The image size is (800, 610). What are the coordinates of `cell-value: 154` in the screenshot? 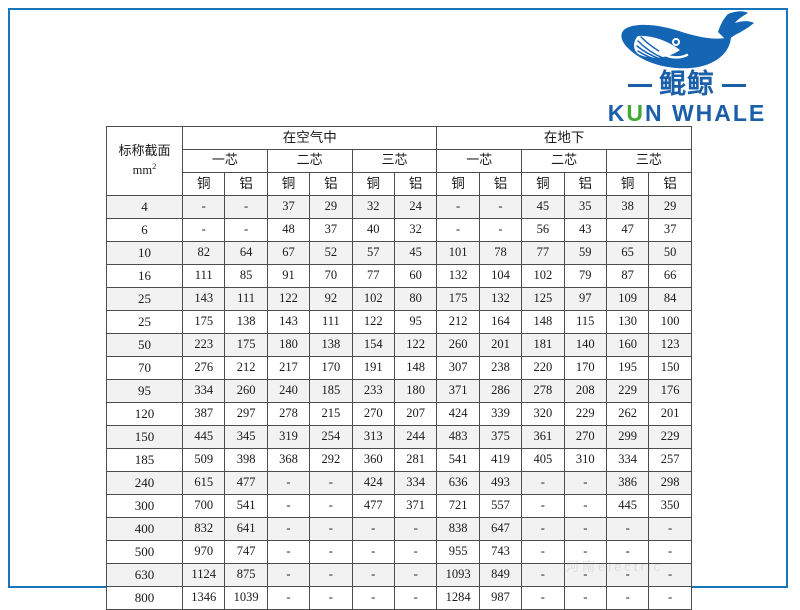 It's located at (373, 345).